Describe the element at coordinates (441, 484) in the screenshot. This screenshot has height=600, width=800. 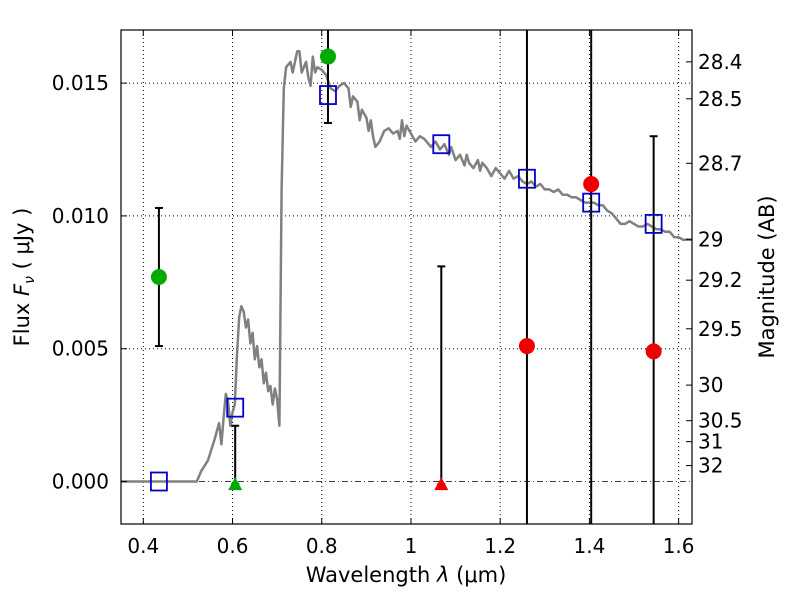
I see `red-upper-limits-marker` at that location.